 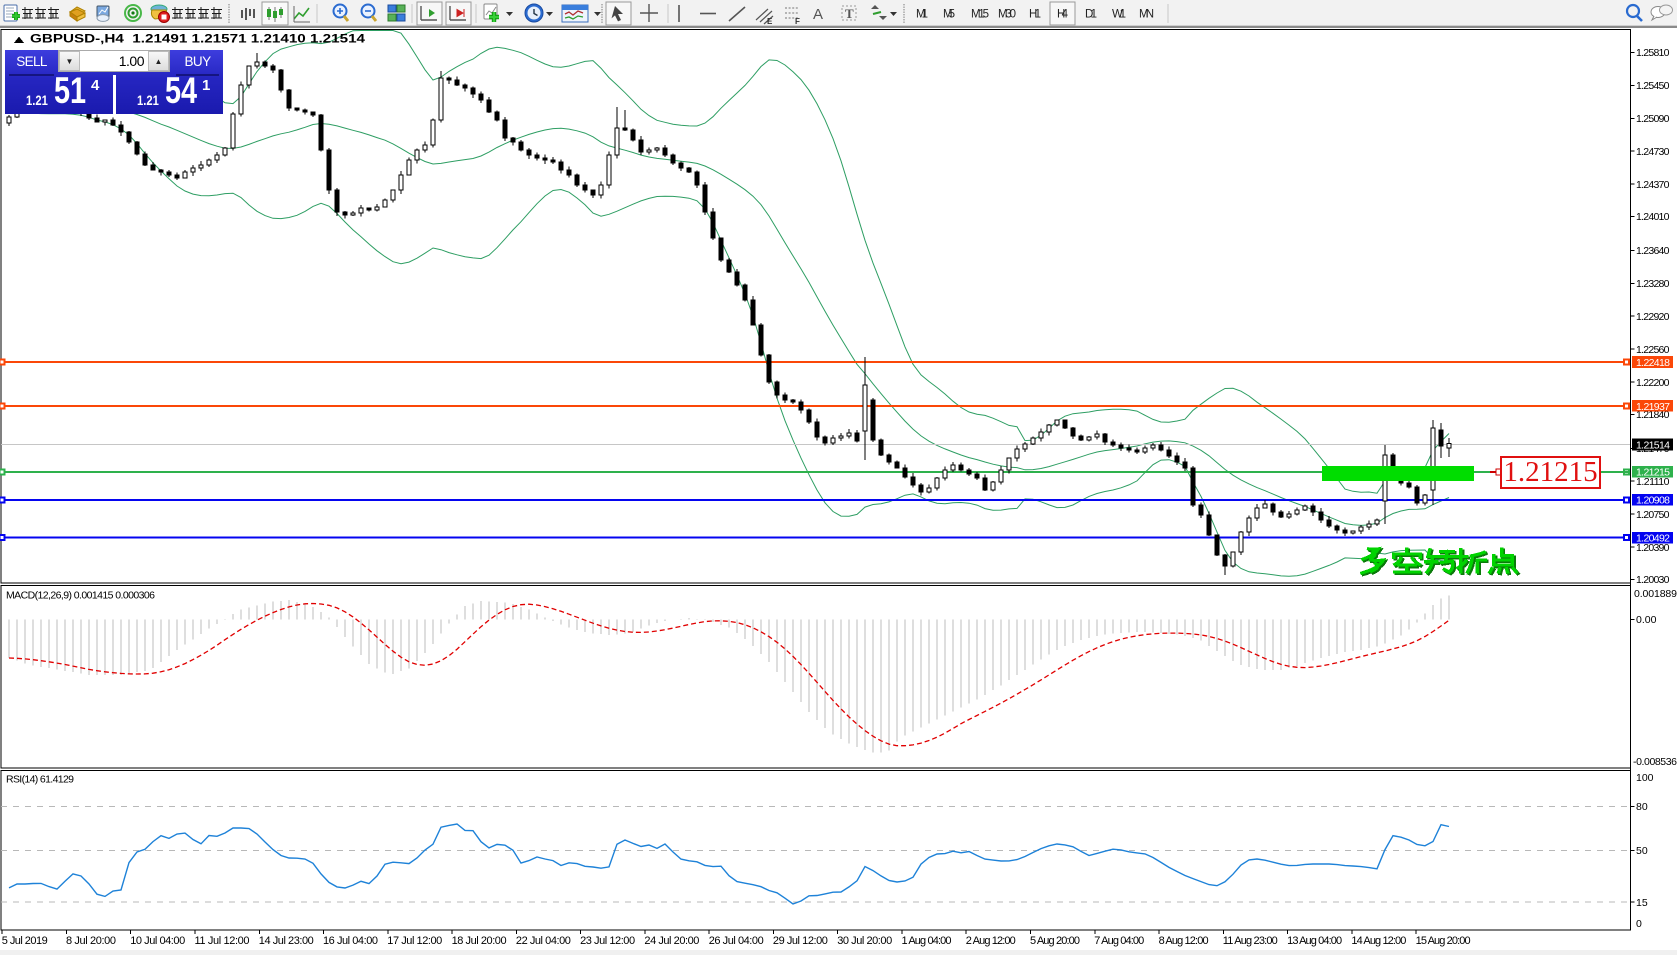 What do you see at coordinates (543, 941) in the screenshot?
I see `svg-text: 22 Jul 04:00` at bounding box center [543, 941].